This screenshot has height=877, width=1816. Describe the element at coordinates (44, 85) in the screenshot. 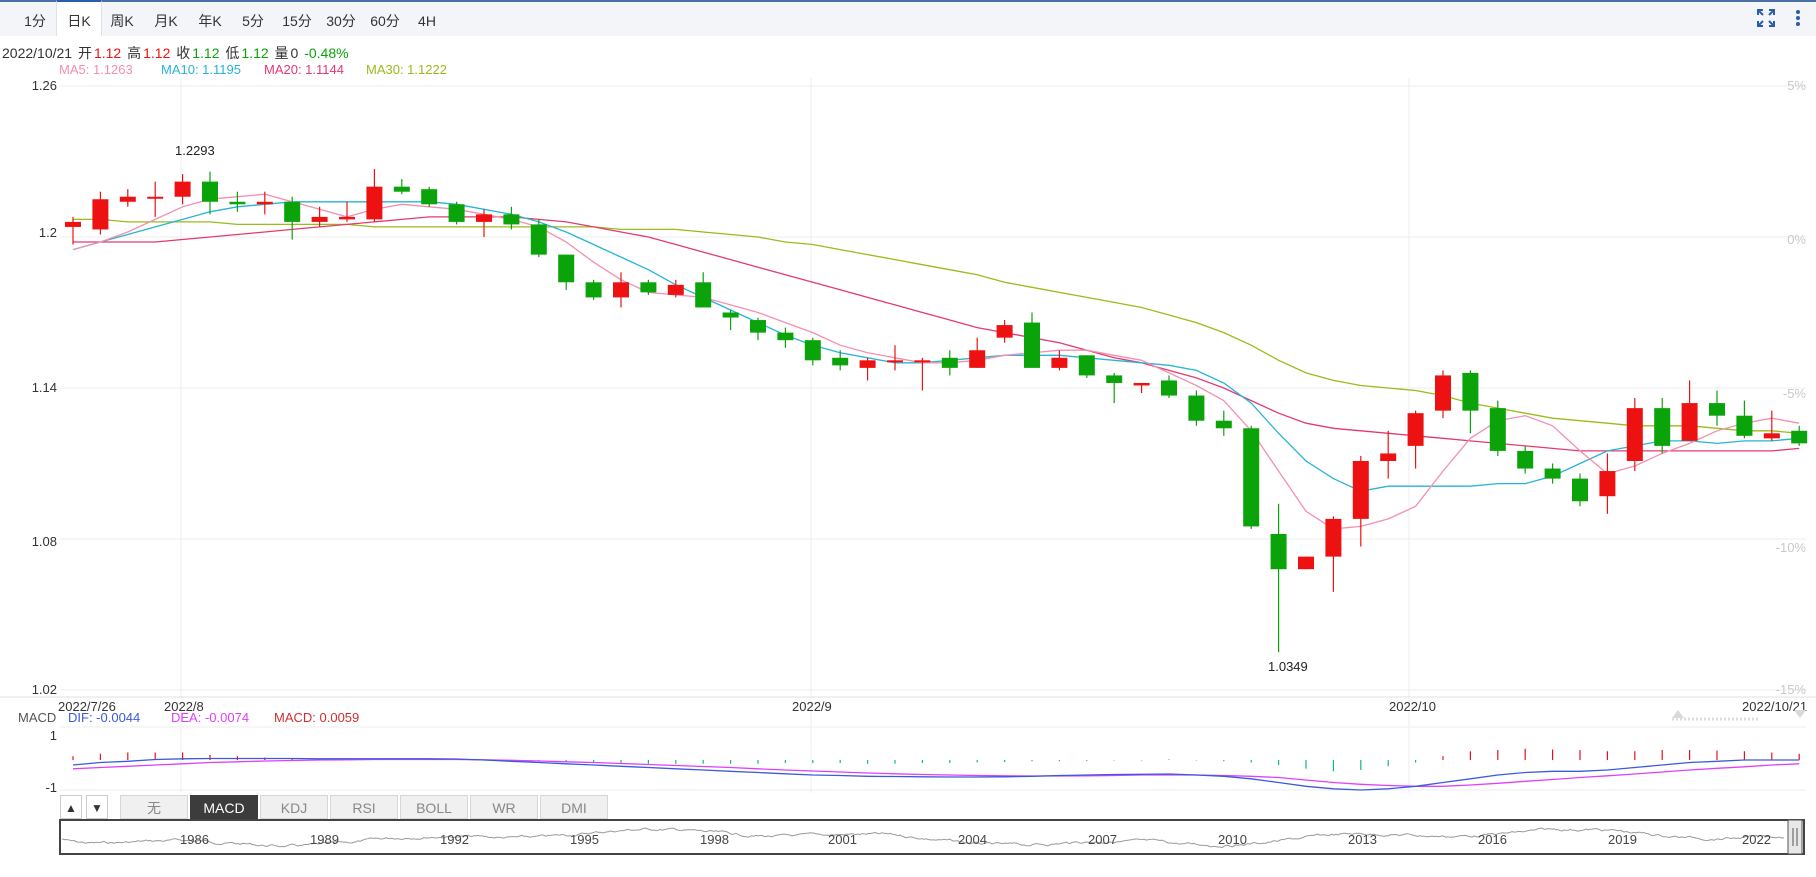

I see `y-tick-label: 1.26` at that location.